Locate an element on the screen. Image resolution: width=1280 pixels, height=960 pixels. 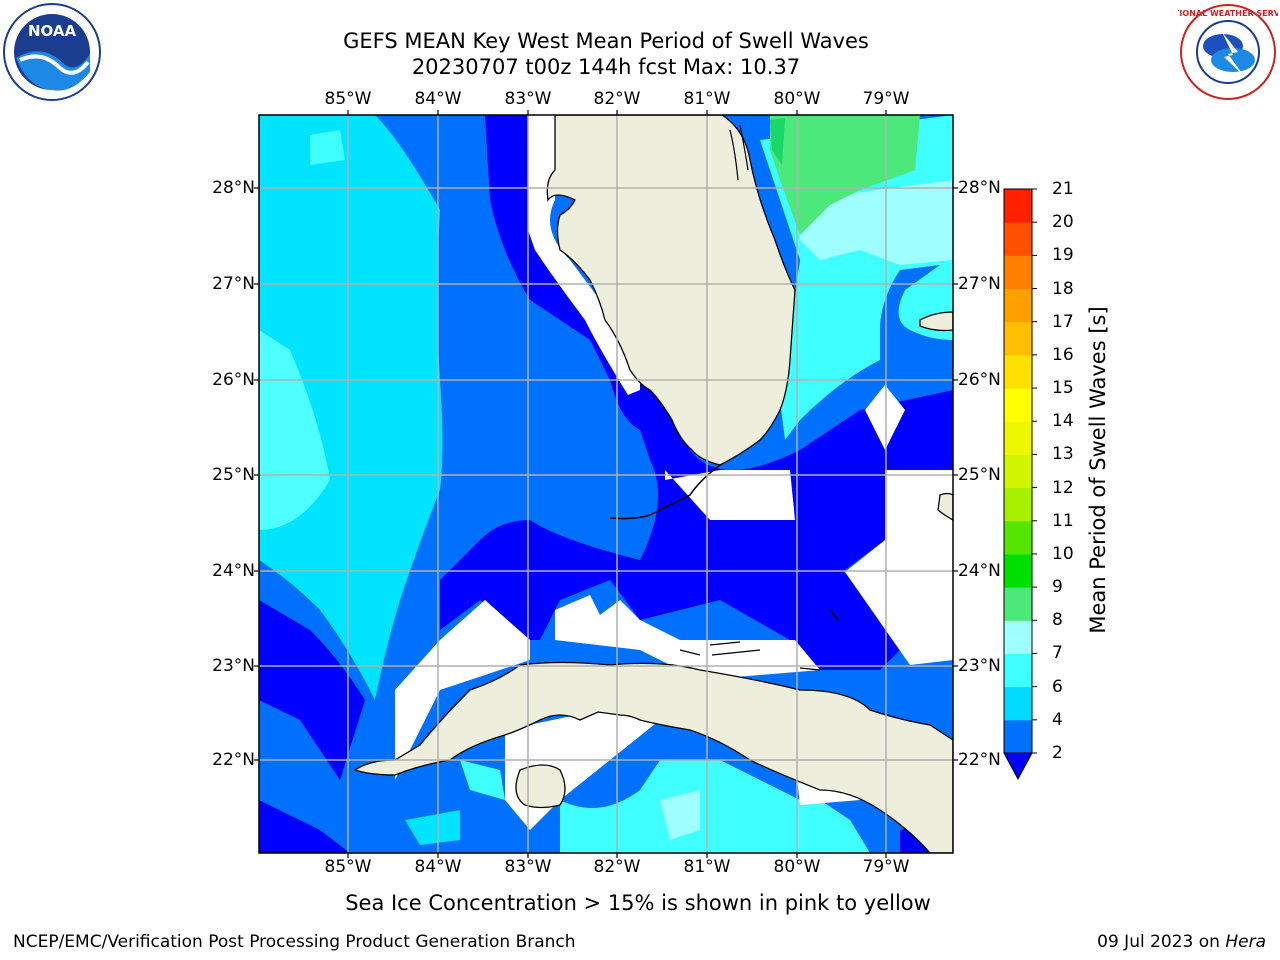
lon-label-top: 80°W is located at coordinates (797, 99).